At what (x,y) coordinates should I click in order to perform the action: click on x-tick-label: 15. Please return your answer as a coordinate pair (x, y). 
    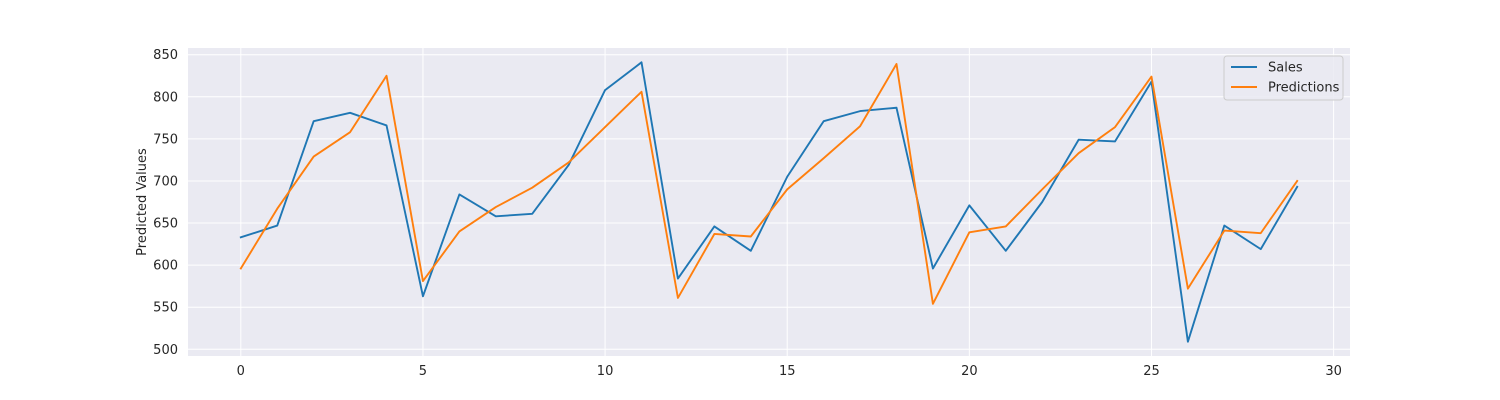
    Looking at the image, I should click on (787, 371).